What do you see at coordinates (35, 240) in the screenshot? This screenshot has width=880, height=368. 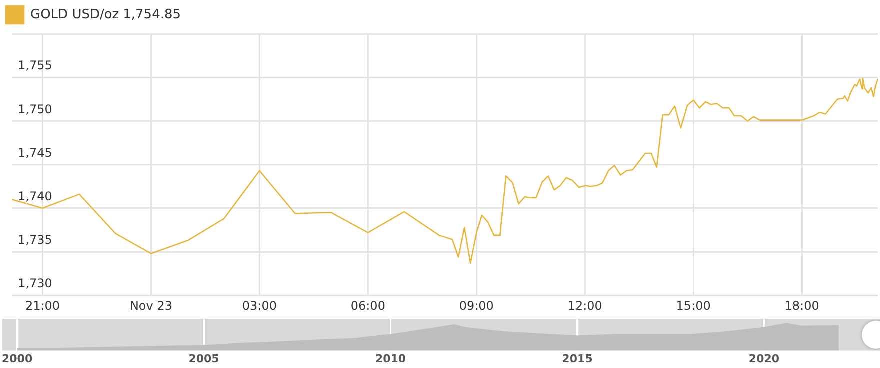 I see `y-tick-label: 1,735` at bounding box center [35, 240].